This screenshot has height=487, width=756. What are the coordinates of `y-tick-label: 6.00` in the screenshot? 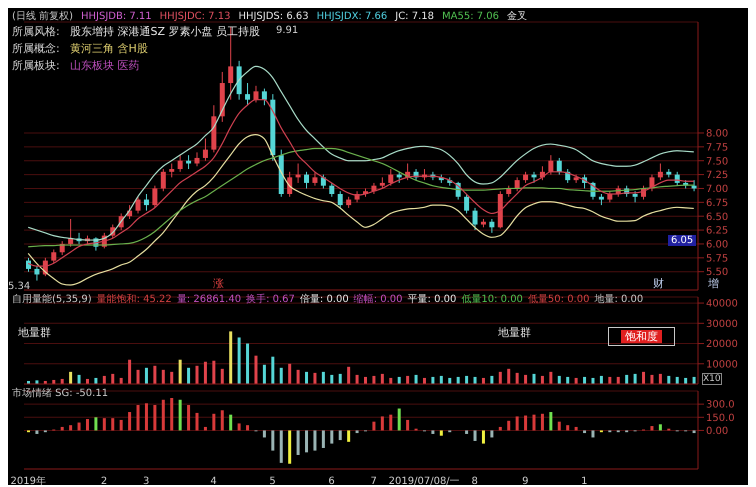 It's located at (717, 244).